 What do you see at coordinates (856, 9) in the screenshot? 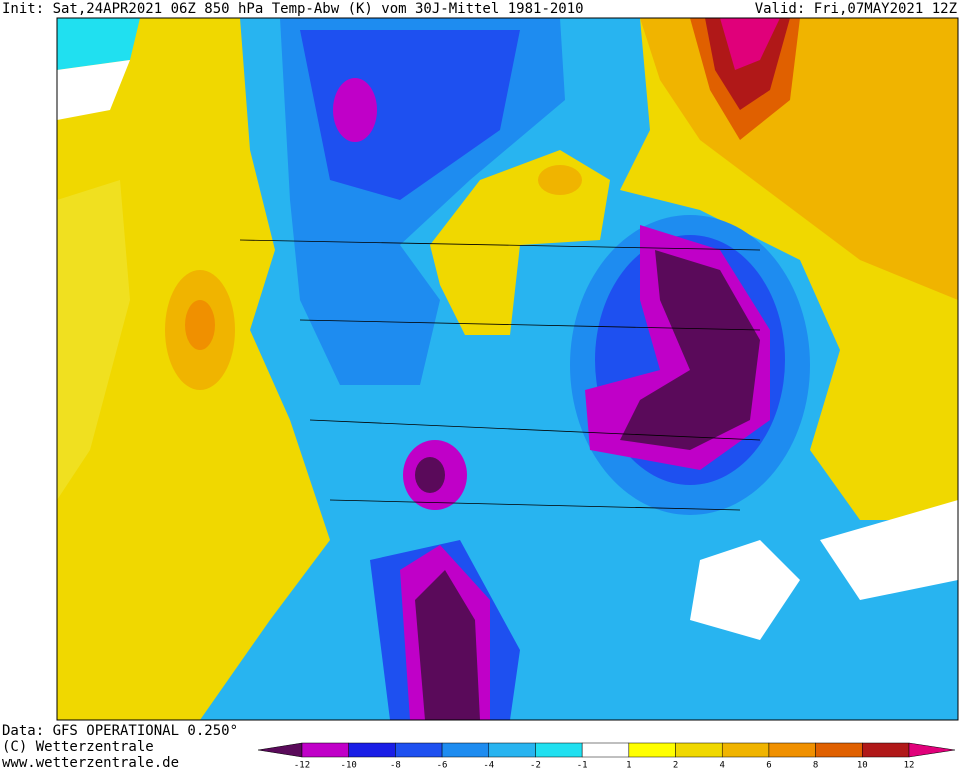
I see `header-right: Valid: Fri,07MAY2021 12Z` at bounding box center [856, 9].